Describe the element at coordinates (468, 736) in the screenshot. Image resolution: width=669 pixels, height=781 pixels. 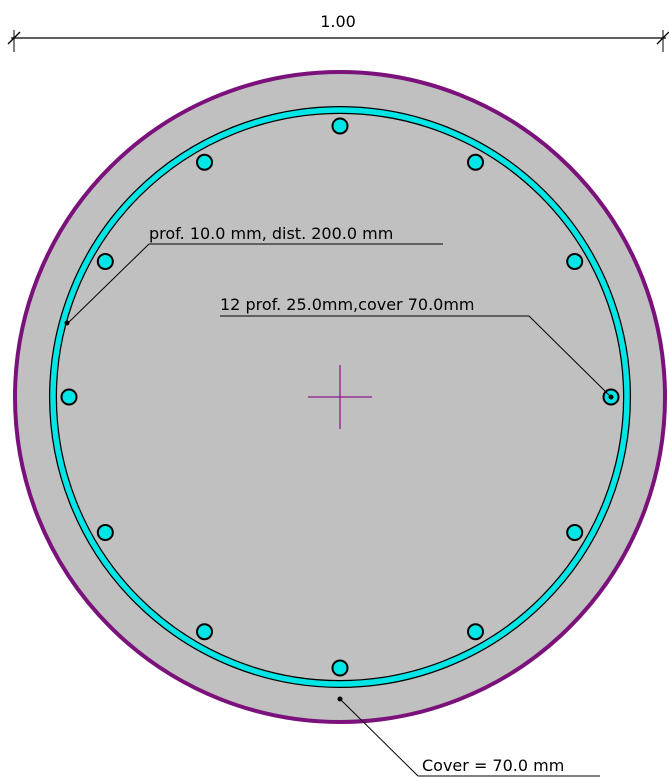
I see `cover-annotation: Cover = 70.0 mm` at that location.